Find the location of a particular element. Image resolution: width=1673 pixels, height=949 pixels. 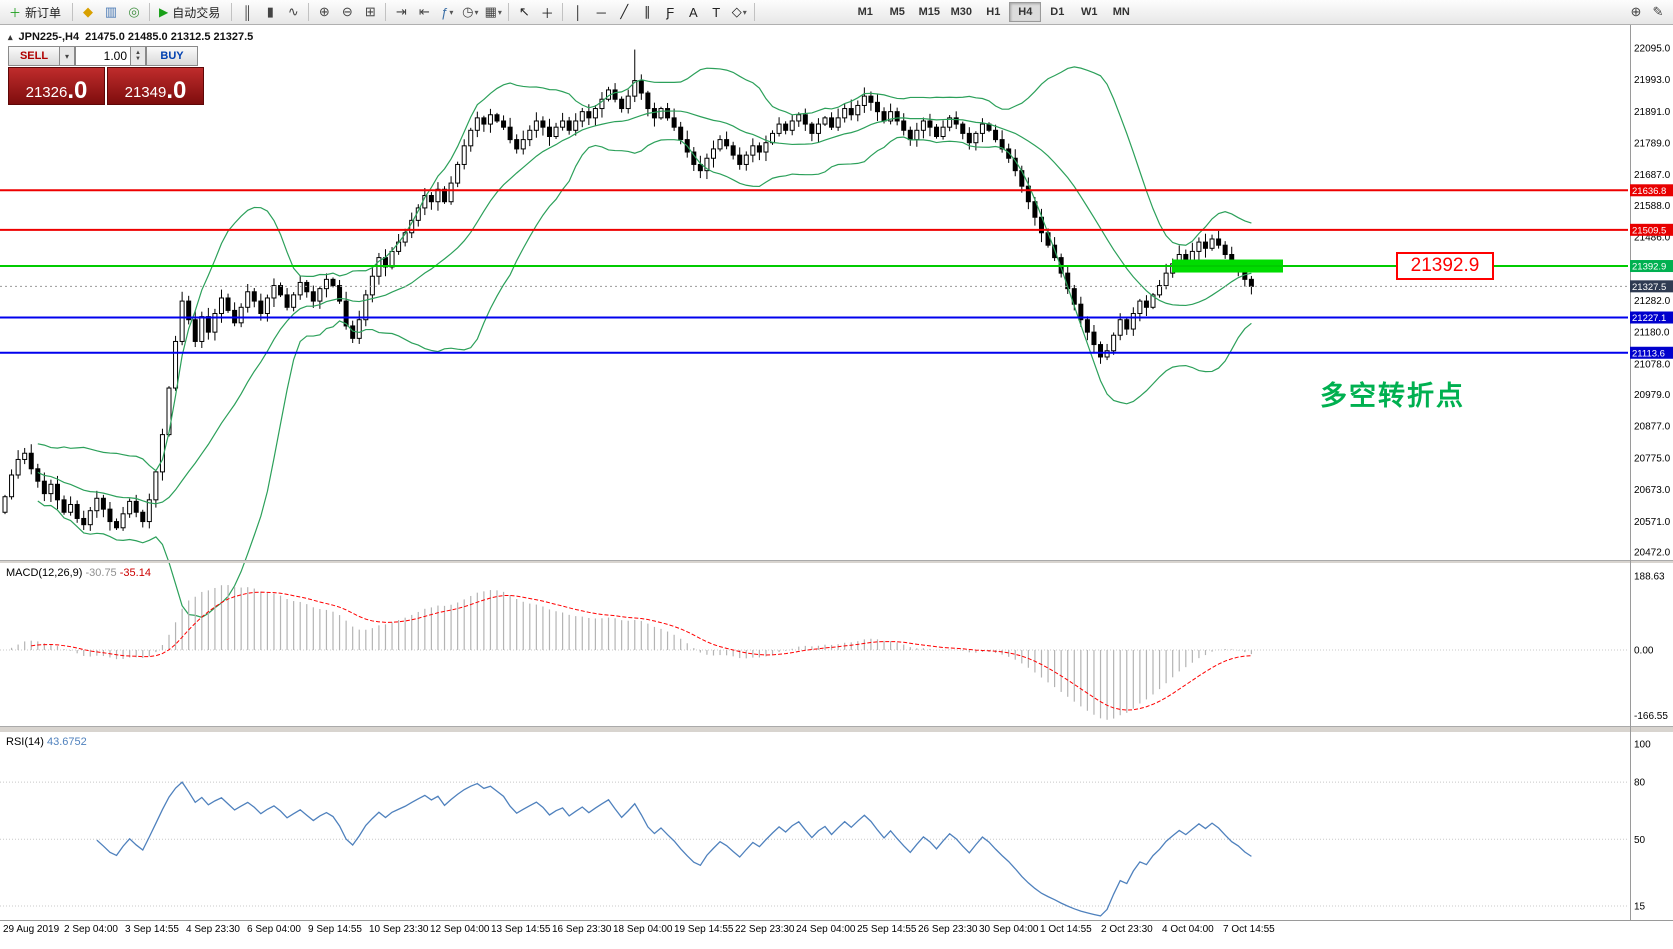

new-order-icon: ＋ is located at coordinates (15, 12).